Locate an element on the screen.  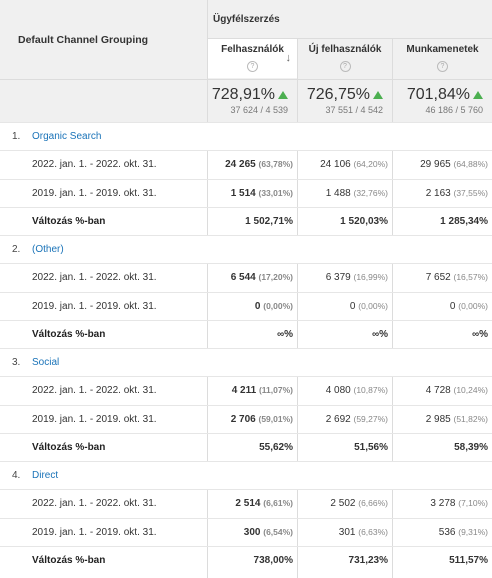
metric-cell: 300 (6,54%) is located at coordinates (268, 532).